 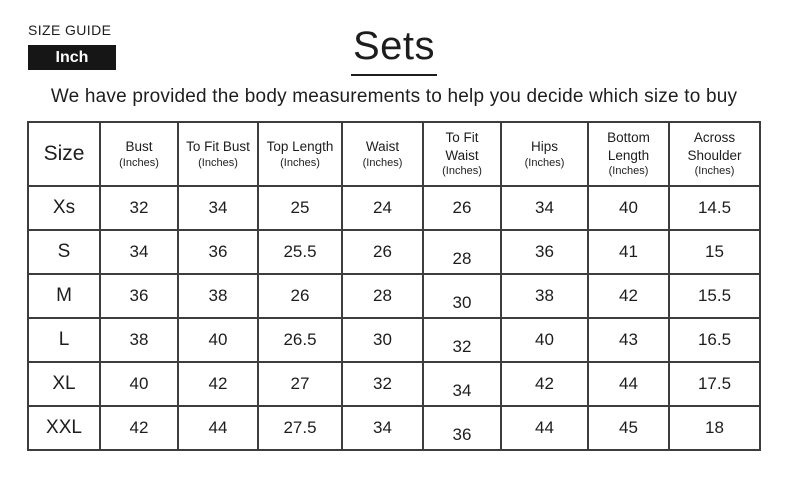 What do you see at coordinates (628, 146) in the screenshot?
I see `column-label: Bottom Length` at bounding box center [628, 146].